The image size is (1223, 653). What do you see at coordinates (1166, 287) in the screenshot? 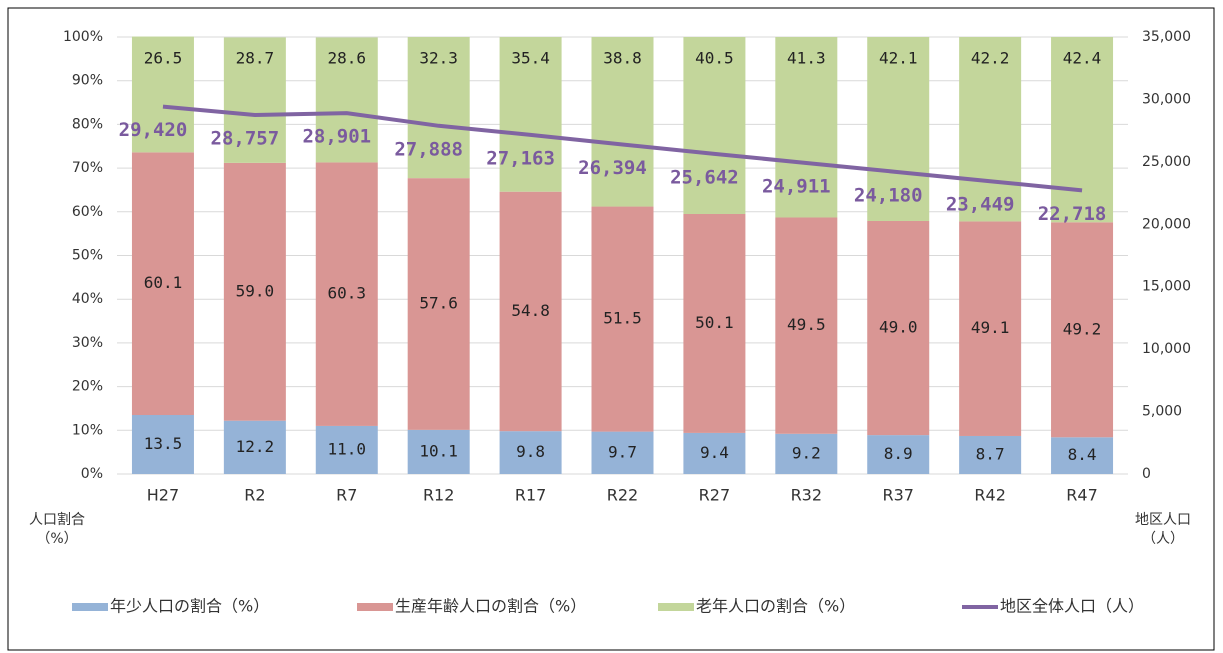
I see `y2-tick-label: 15,000` at bounding box center [1166, 287].